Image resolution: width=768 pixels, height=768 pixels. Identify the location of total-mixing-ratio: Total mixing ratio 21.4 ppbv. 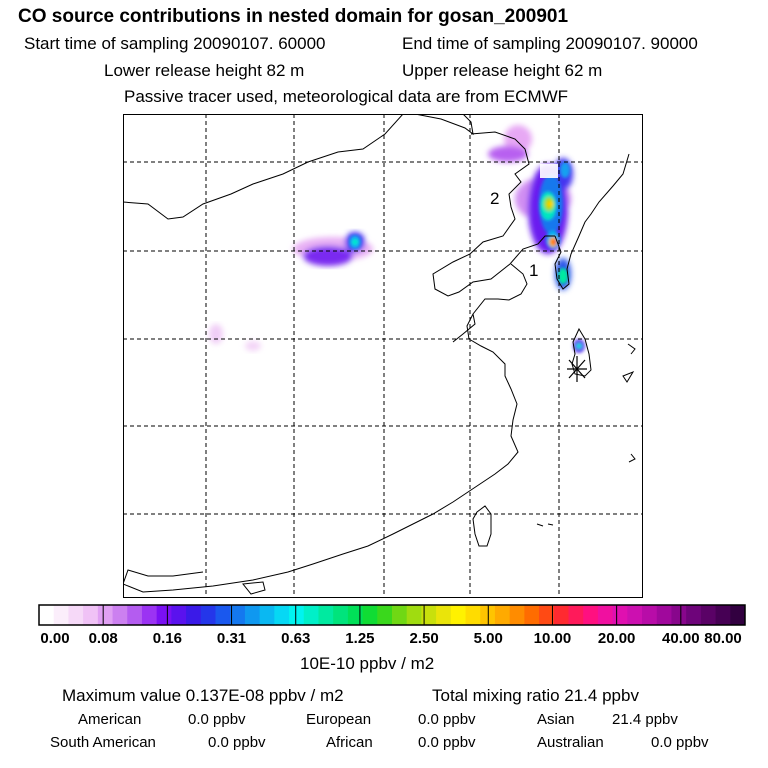
(535, 695).